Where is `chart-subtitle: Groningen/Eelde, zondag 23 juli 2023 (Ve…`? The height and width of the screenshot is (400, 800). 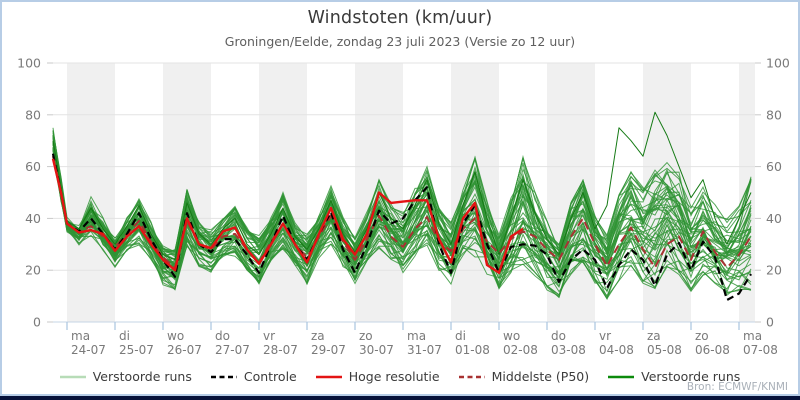 chart-subtitle: Groningen/Eelde, zondag 23 juli 2023 (Ve… is located at coordinates (400, 41).